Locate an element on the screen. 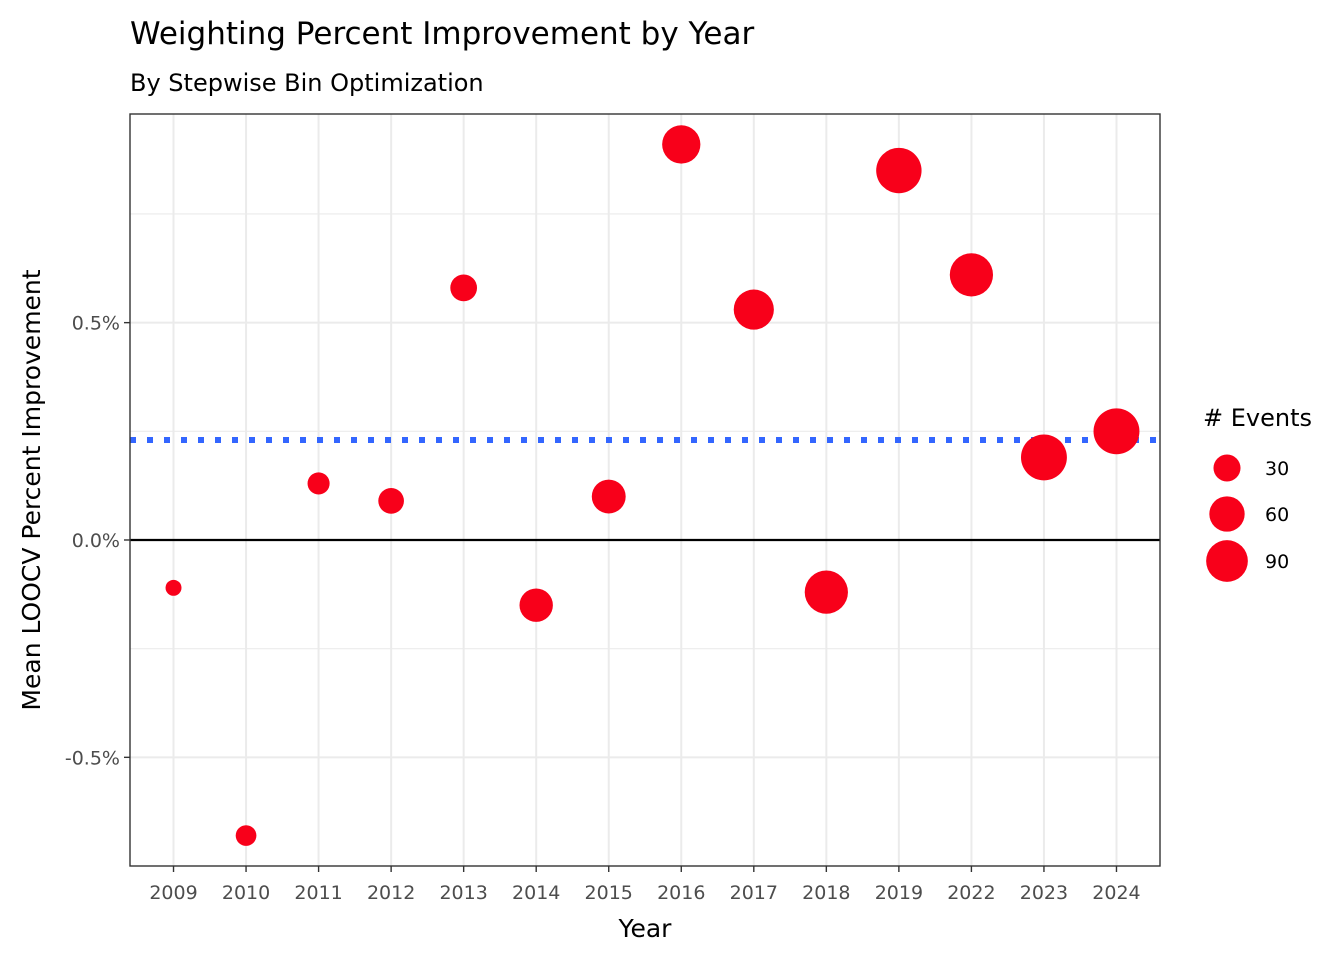 This screenshot has width=1344, height=960. data-point-2019 is located at coordinates (899, 170).